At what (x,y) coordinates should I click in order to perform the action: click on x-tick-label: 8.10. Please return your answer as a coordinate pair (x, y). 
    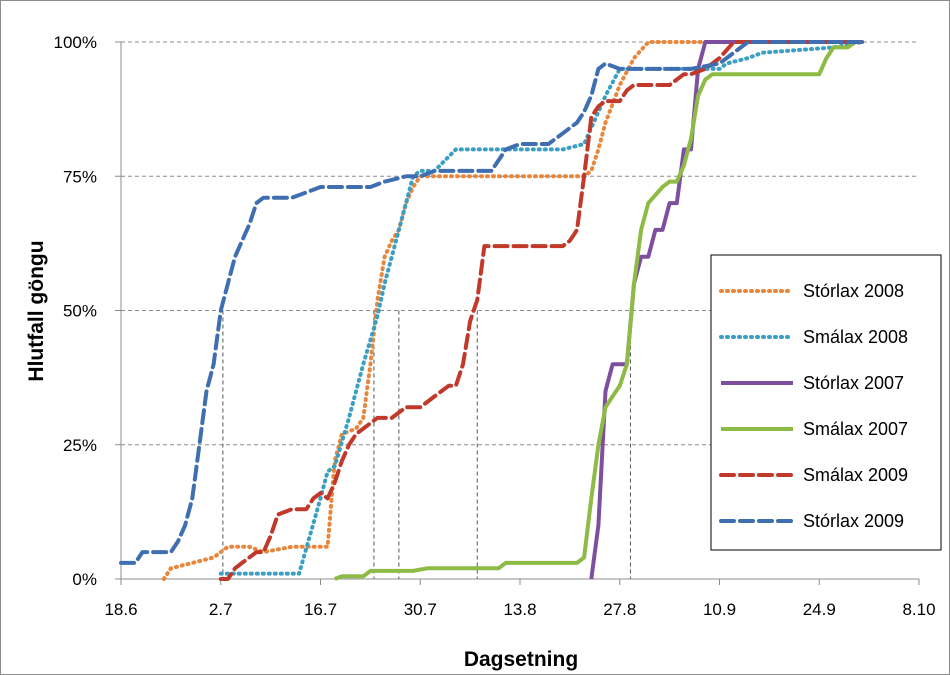
    Looking at the image, I should click on (918, 609).